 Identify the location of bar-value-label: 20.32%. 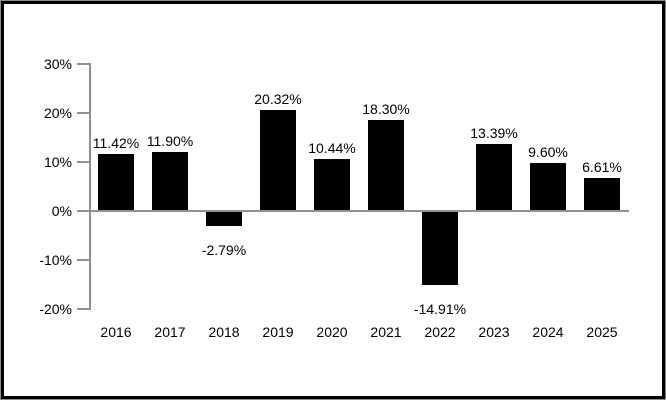
(278, 99).